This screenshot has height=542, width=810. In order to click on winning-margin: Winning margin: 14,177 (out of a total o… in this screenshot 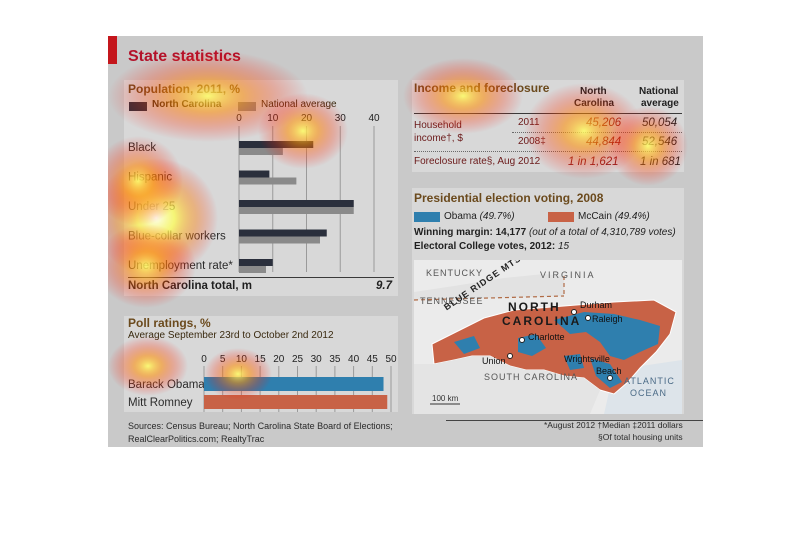, I will do `click(545, 232)`.